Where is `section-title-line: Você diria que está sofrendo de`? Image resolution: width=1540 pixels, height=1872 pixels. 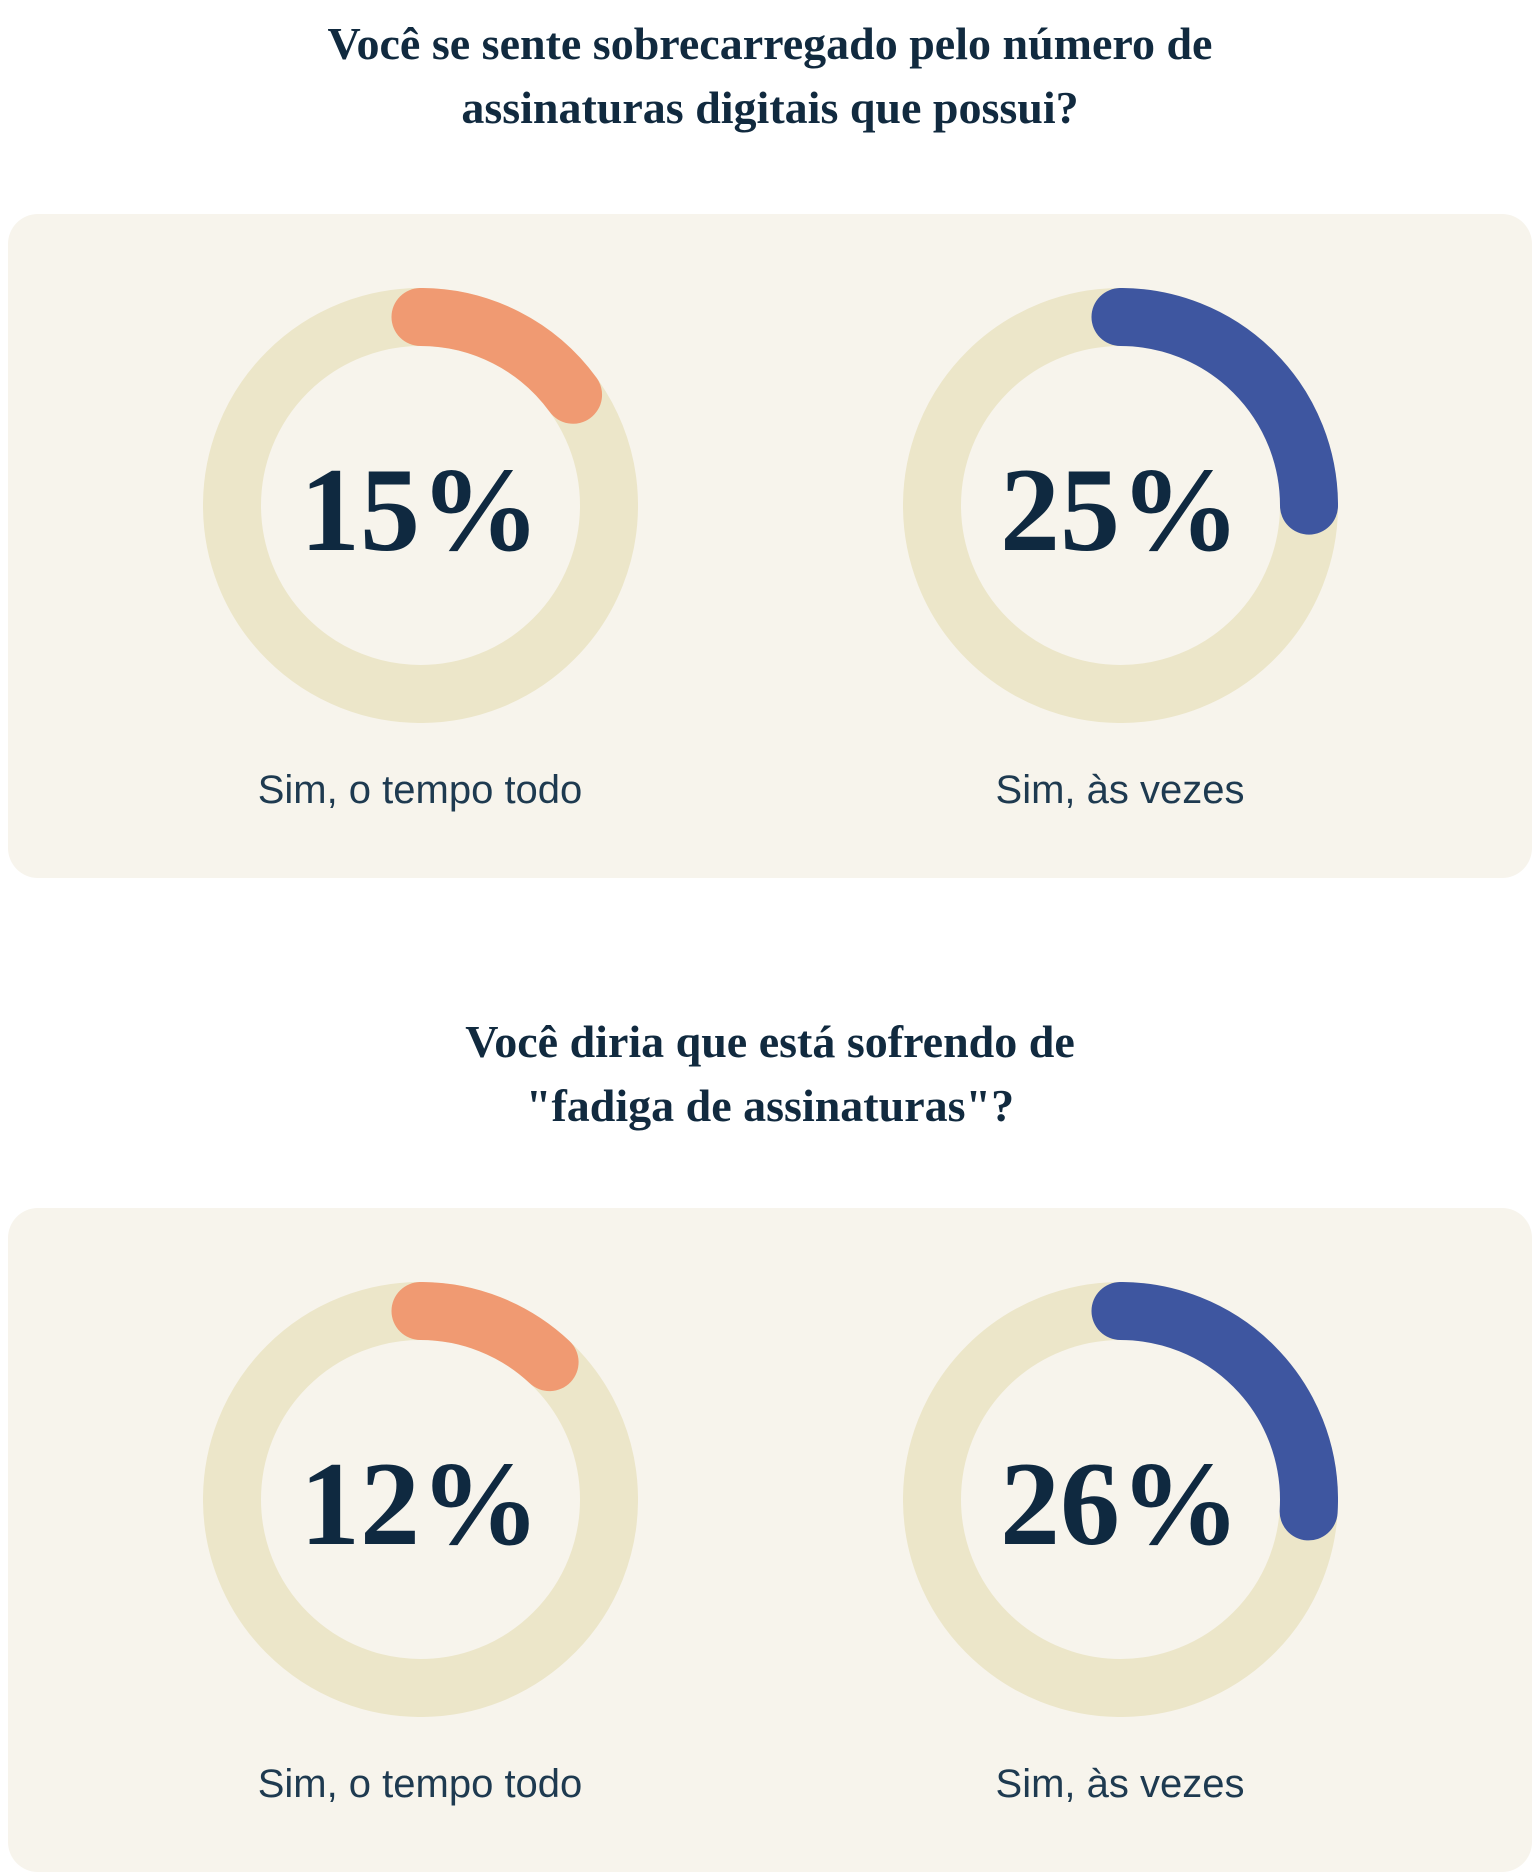 section-title-line: Você diria que está sofrendo de is located at coordinates (770, 1041).